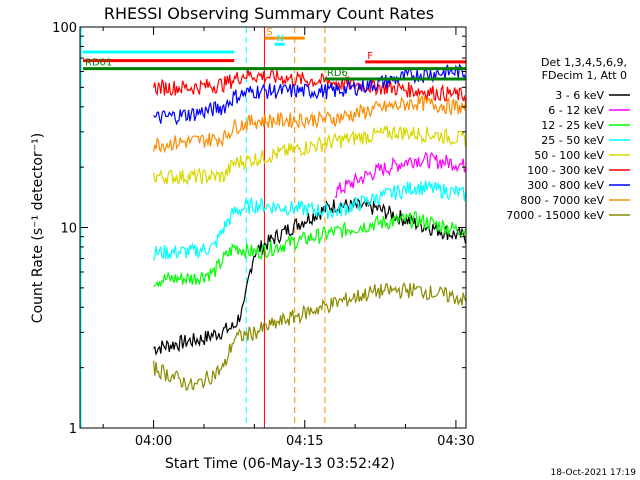 This screenshot has height=480, width=640. What do you see at coordinates (576, 110) in the screenshot?
I see `legend-label-2: 6 - 12 keV` at bounding box center [576, 110].